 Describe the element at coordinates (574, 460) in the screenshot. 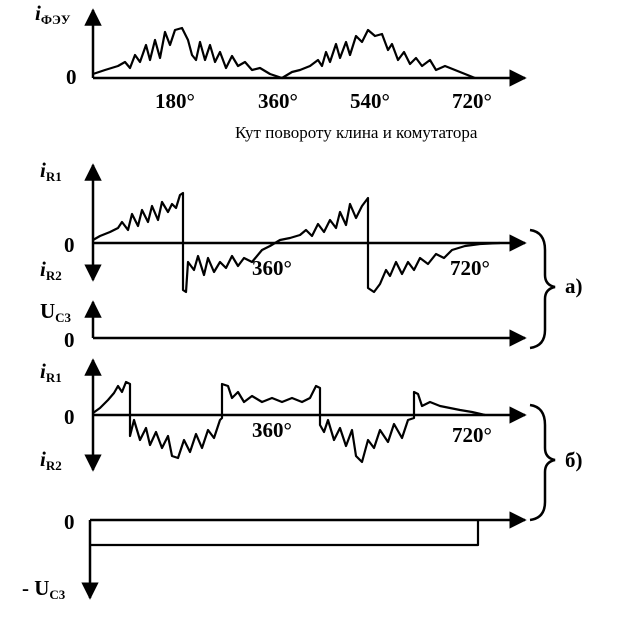

I see `bracket-label: б)` at that location.